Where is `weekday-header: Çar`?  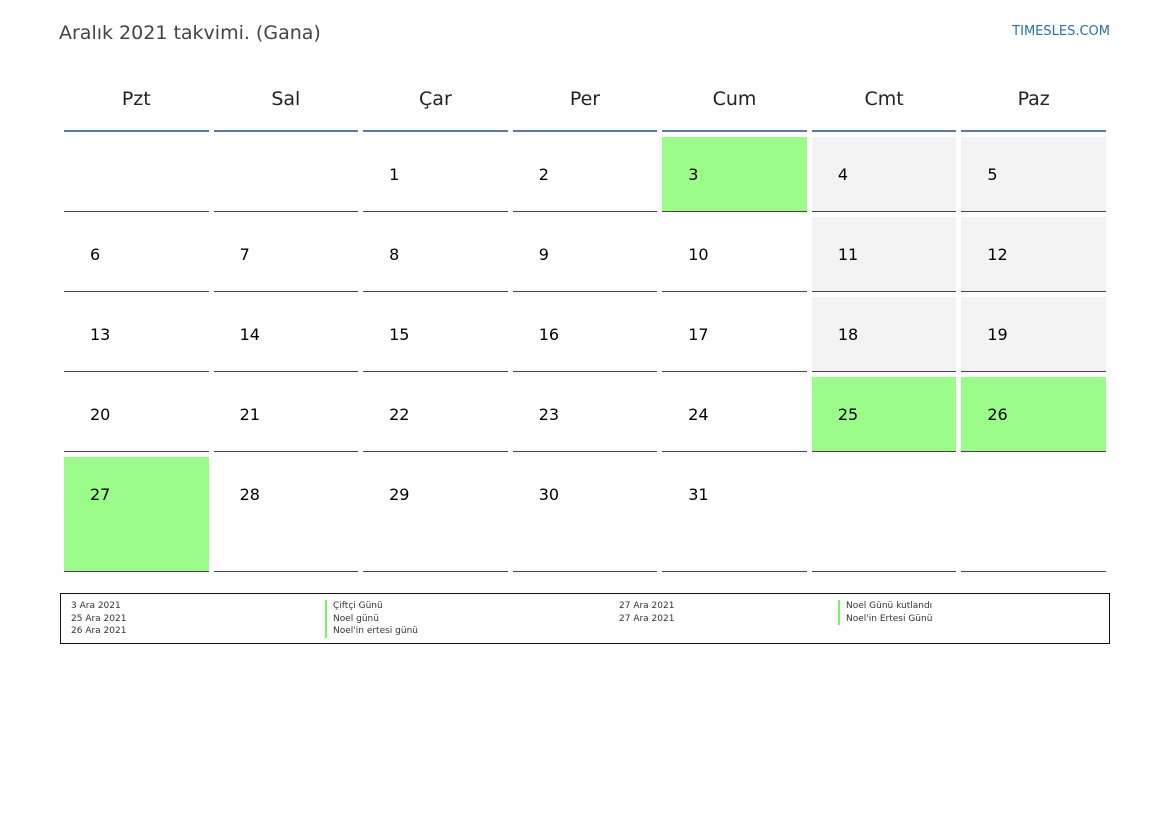
weekday-header: Çar is located at coordinates (435, 100).